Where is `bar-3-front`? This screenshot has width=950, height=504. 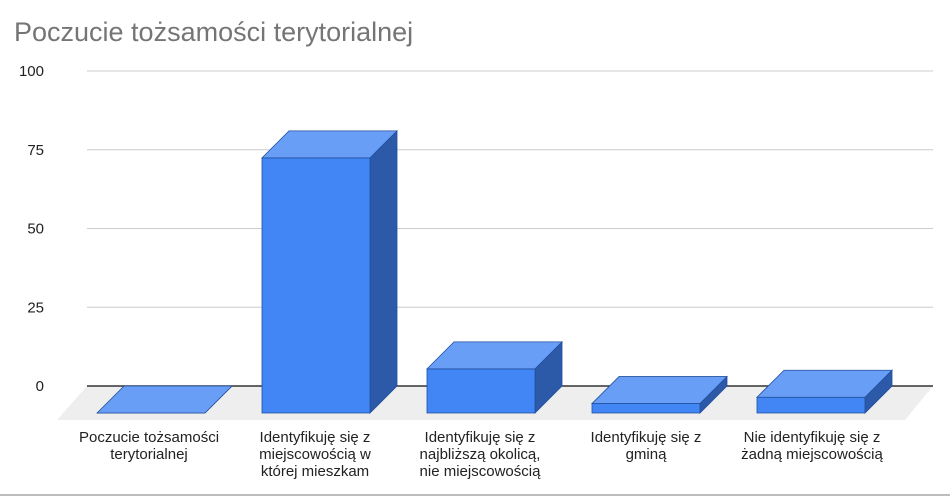 bar-3-front is located at coordinates (646, 408).